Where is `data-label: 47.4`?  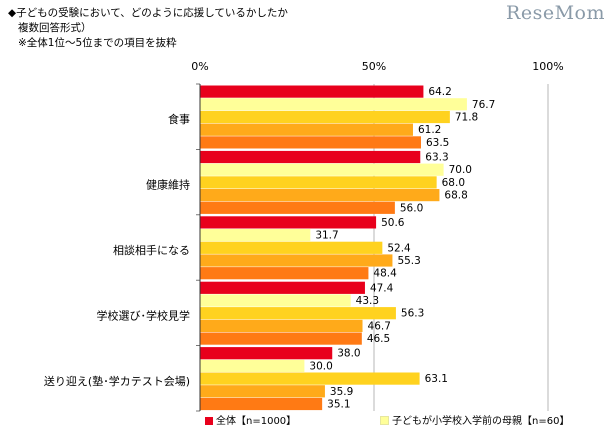
data-label: 47.4 is located at coordinates (382, 288).